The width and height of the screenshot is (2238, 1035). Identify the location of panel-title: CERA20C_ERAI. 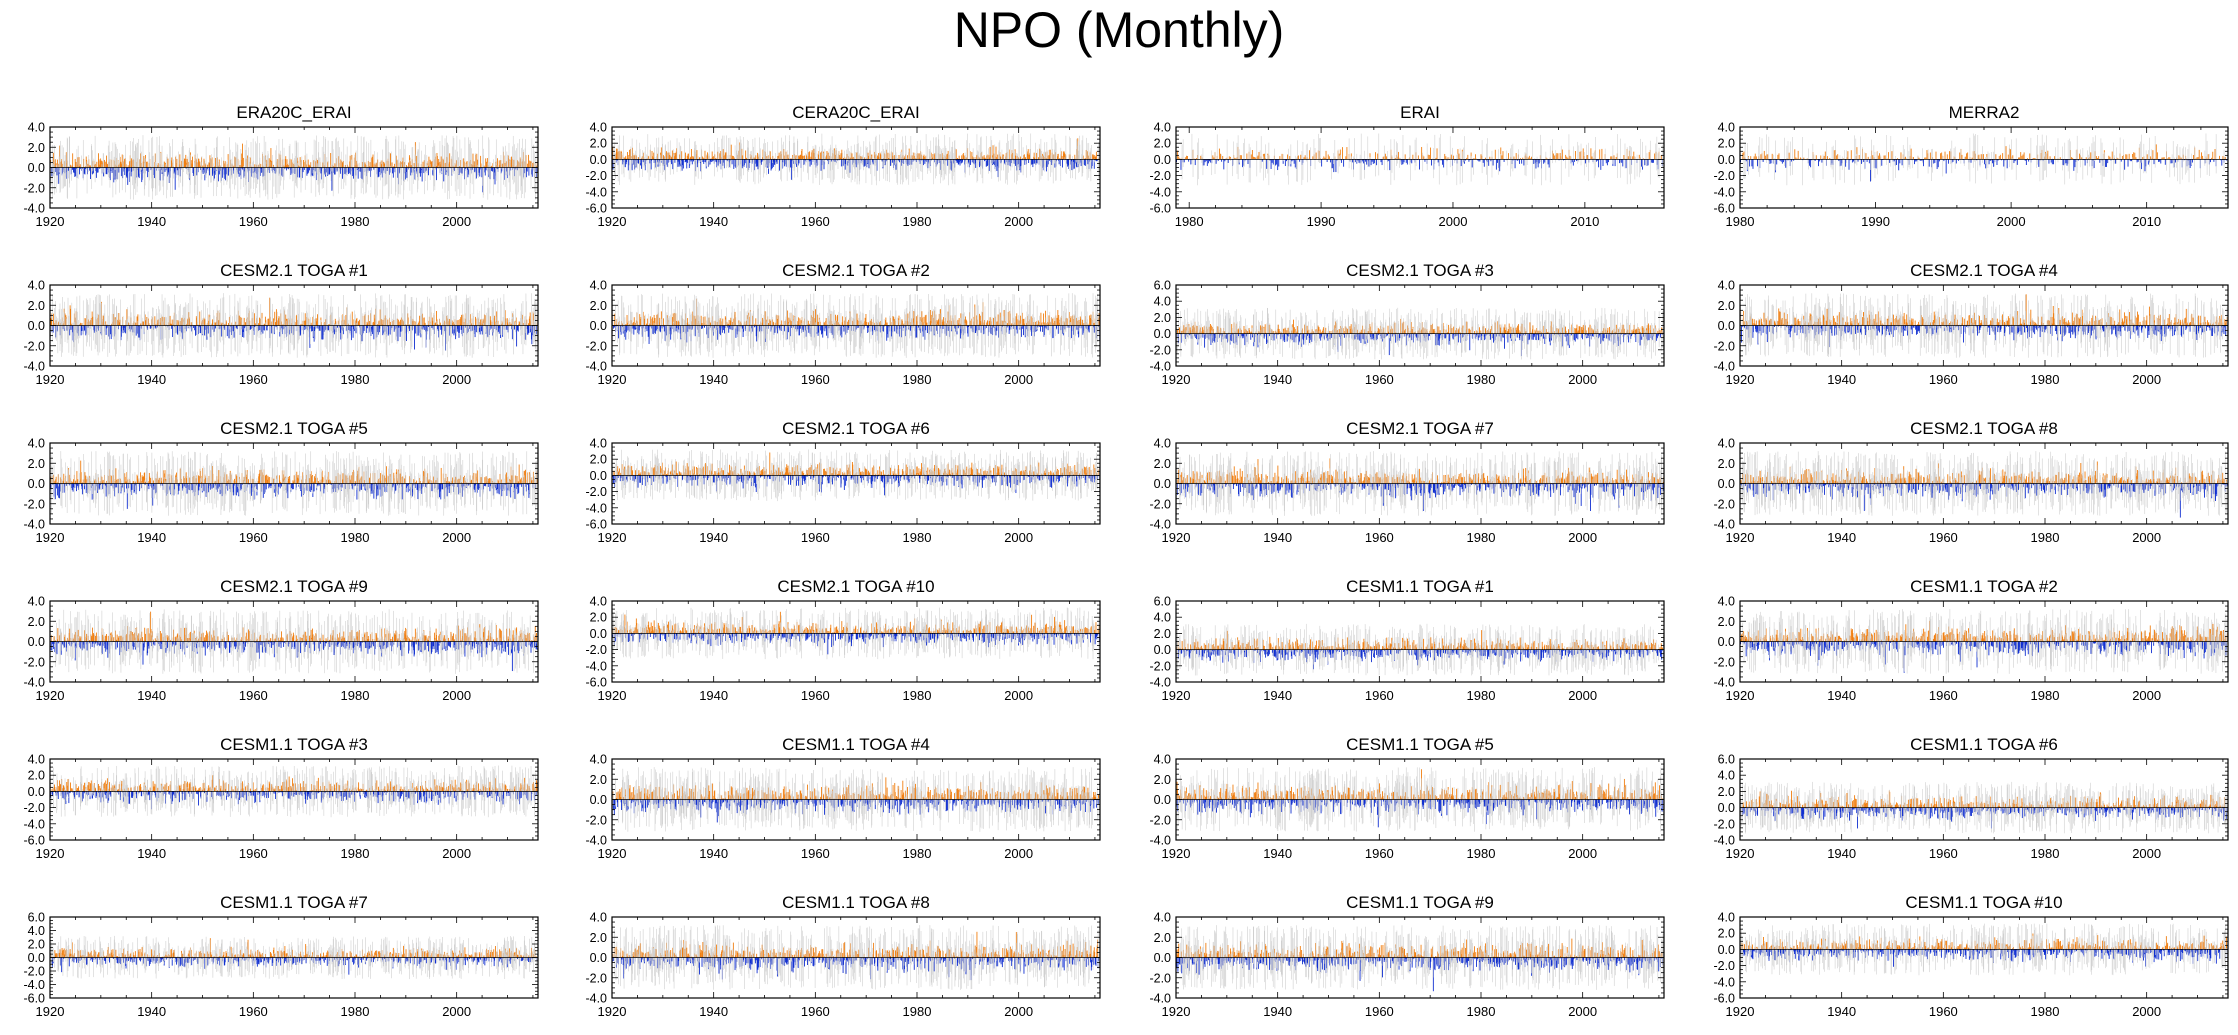
(856, 112).